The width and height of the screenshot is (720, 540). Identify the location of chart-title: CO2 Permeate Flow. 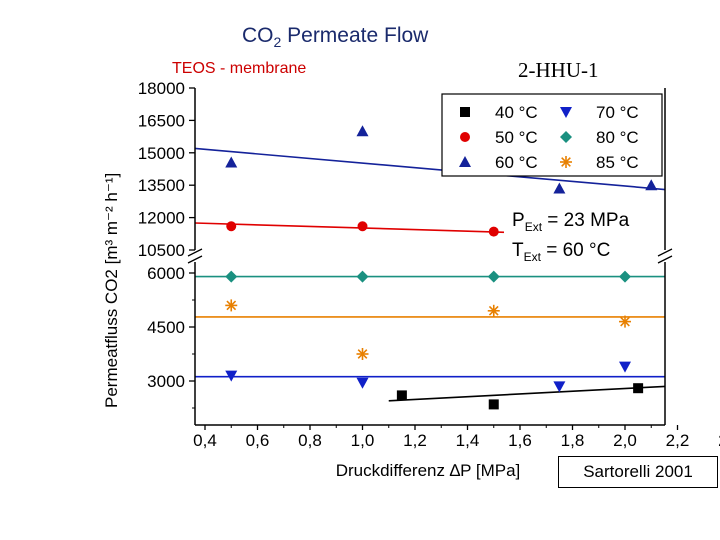
(335, 37).